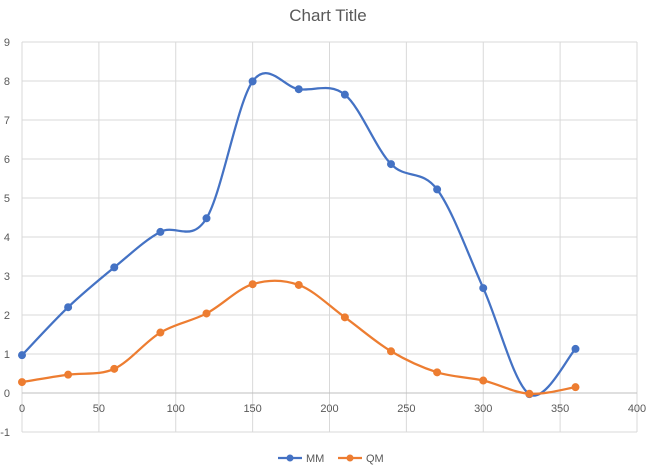 This screenshot has width=656, height=473. I want to click on legend: MM QM, so click(331, 459).